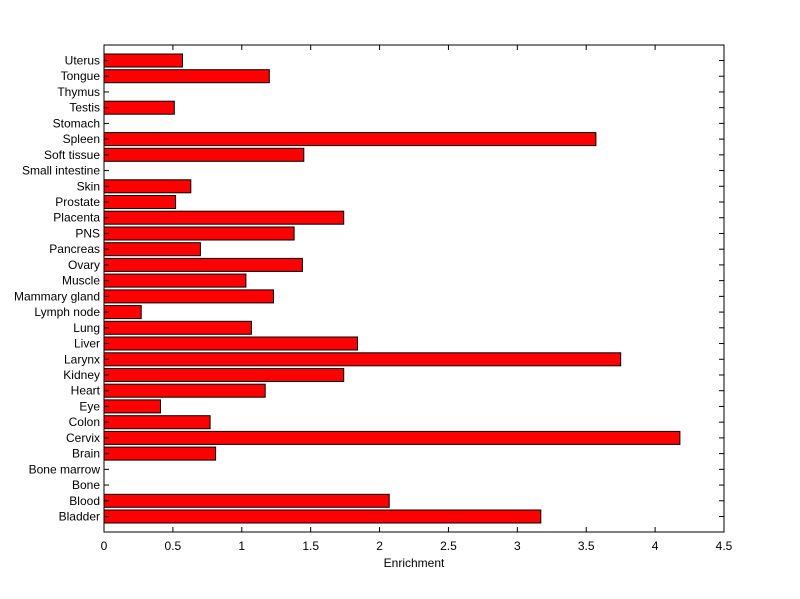  Describe the element at coordinates (203, 264) in the screenshot. I see `bar-ovary` at that location.